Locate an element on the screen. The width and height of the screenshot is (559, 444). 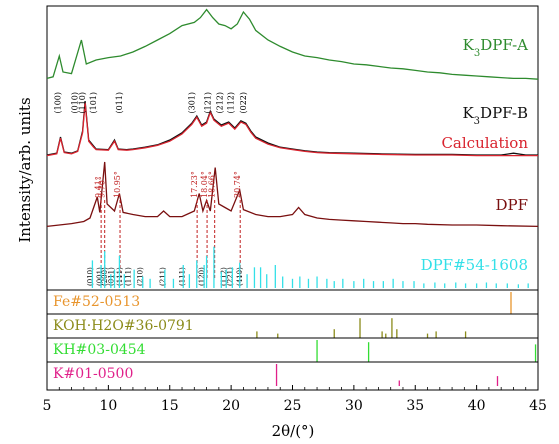
panel-label: KOH·H2O#36-0791 is located at coordinates (123, 326).